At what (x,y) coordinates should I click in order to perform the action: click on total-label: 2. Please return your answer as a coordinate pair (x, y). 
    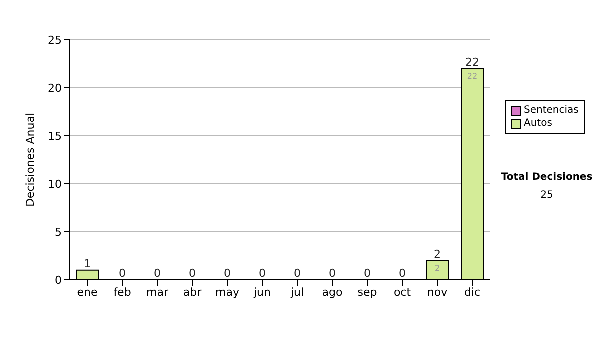
    Looking at the image, I should click on (437, 254).